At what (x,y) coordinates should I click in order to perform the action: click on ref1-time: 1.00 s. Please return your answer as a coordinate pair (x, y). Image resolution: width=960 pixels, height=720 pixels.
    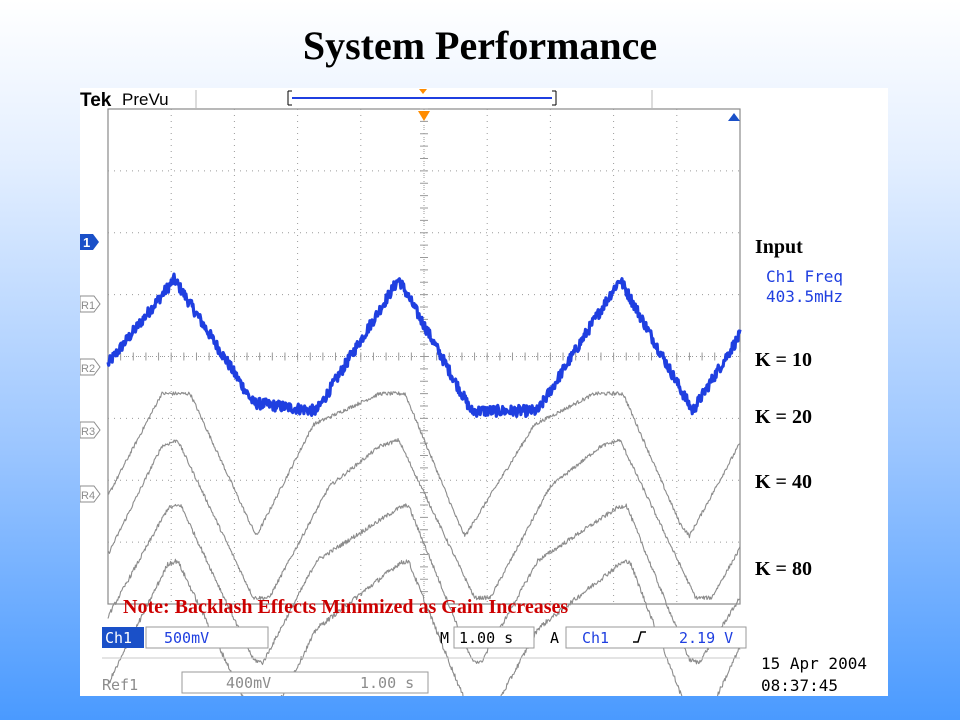
    Looking at the image, I should click on (387, 683).